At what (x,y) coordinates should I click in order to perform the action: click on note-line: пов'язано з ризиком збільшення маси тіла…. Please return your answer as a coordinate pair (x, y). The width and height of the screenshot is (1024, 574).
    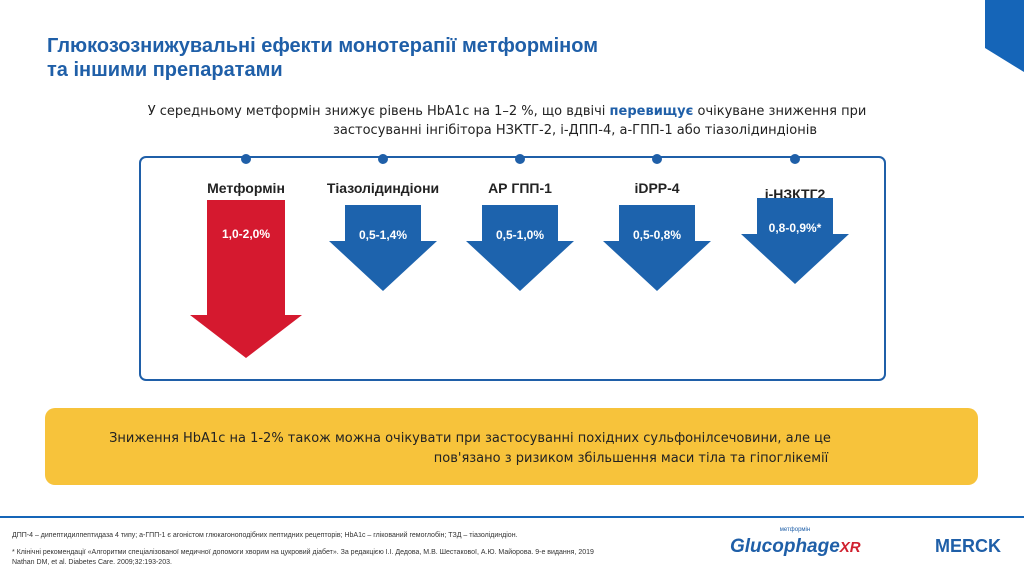
    Looking at the image, I should click on (631, 458).